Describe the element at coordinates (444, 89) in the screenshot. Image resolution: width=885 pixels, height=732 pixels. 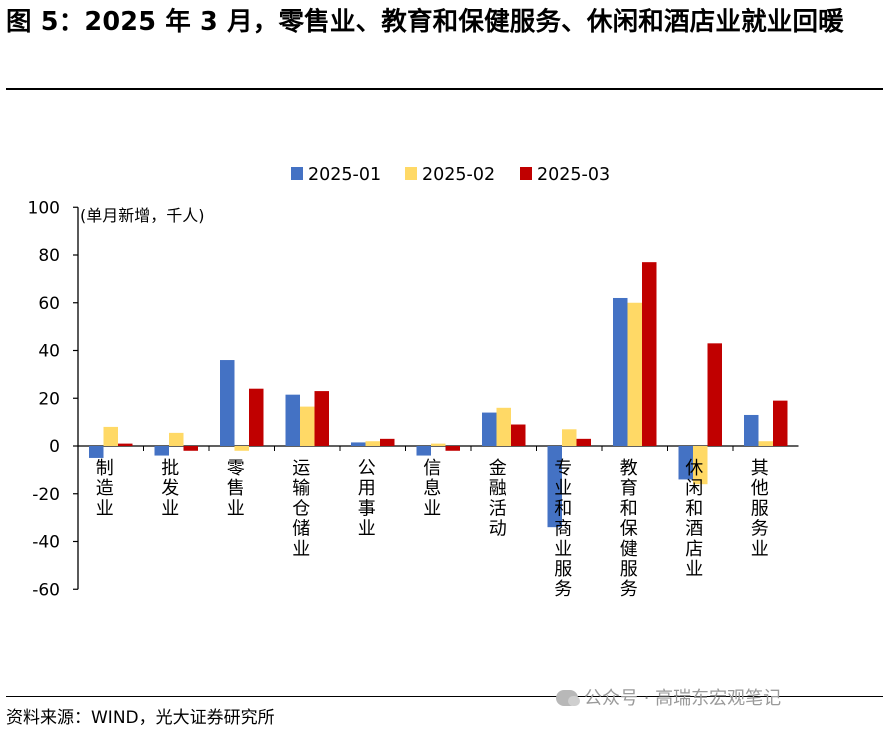
I see `title-divider` at that location.